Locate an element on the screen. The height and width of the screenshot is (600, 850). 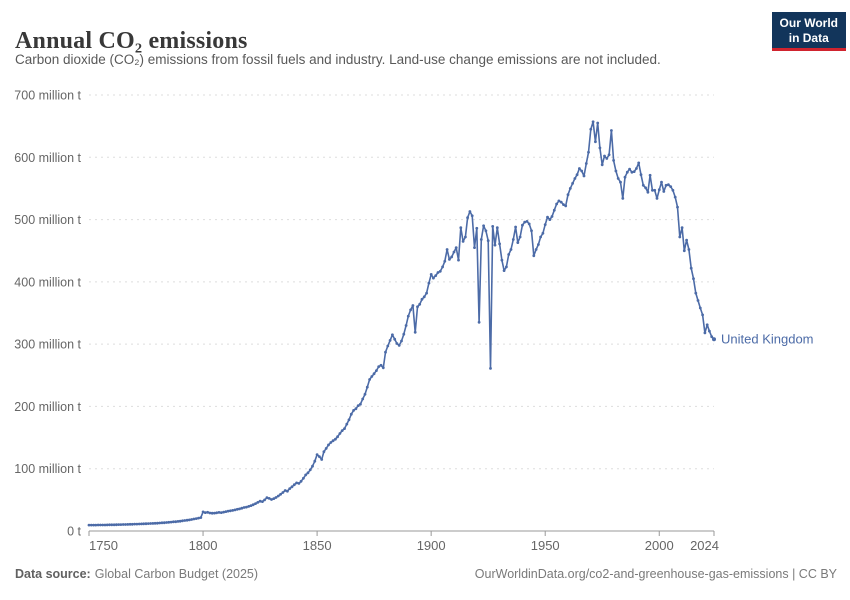
y-tick-label: 100 million t is located at coordinates (47, 469).